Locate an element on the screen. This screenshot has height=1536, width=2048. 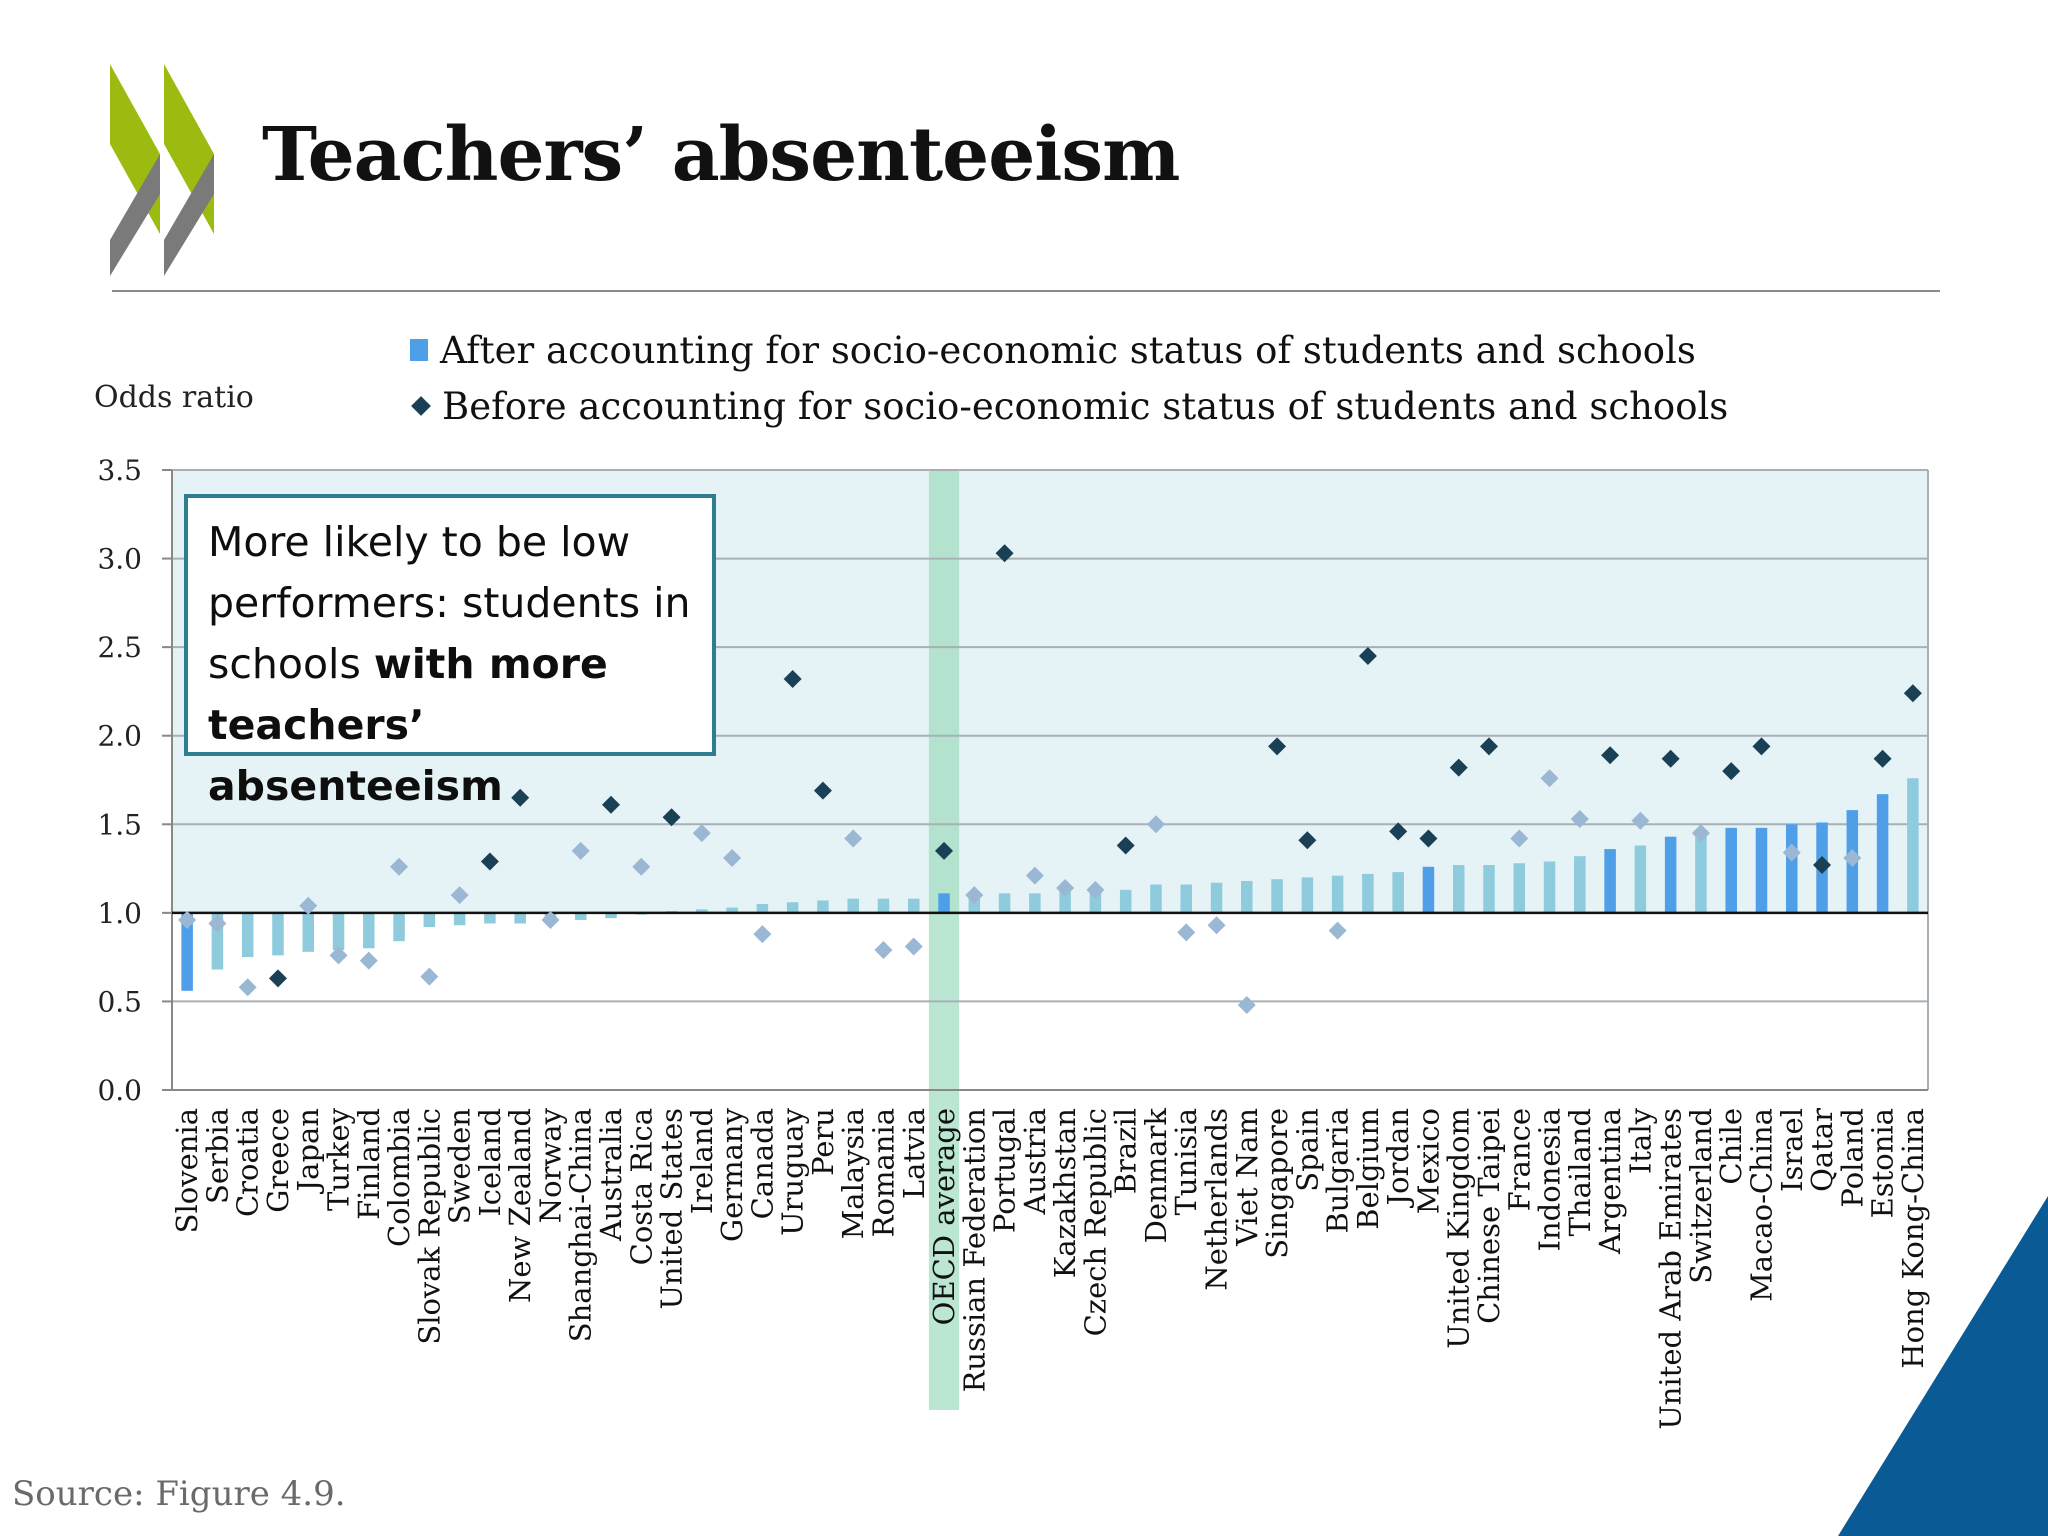
y-axis-label: Odds ratio is located at coordinates (174, 397).